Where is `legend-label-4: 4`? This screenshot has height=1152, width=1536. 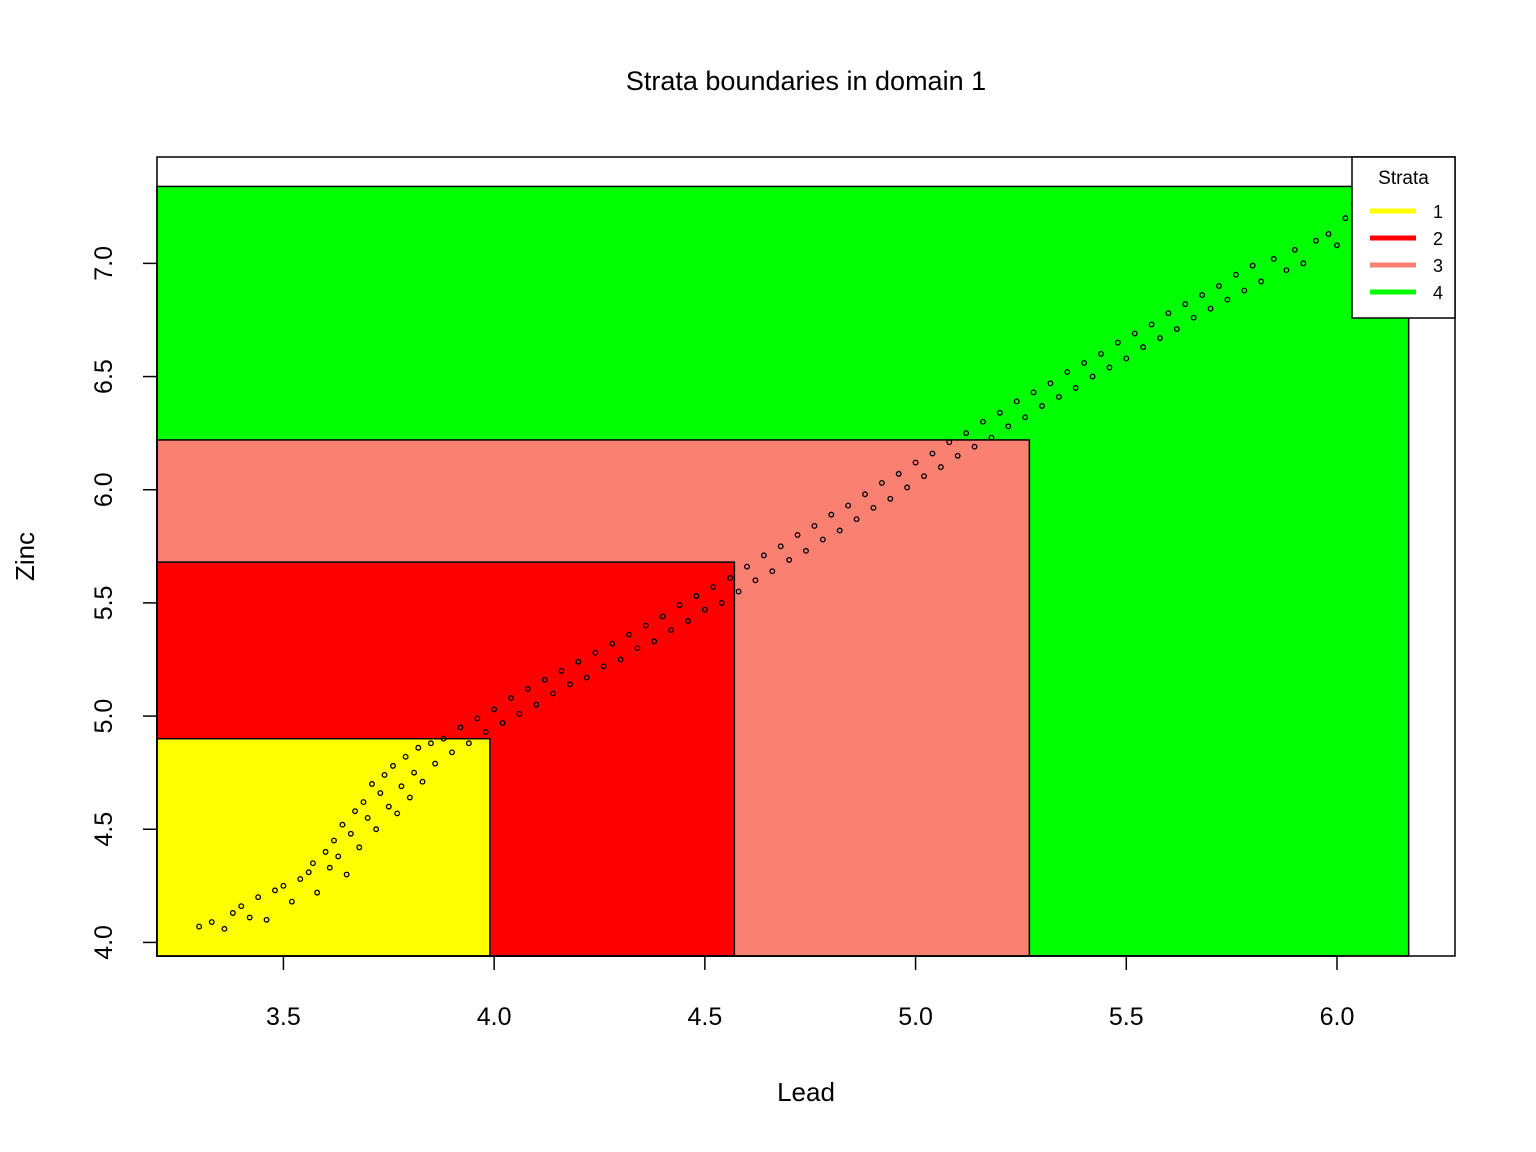
legend-label-4: 4 is located at coordinates (1438, 293).